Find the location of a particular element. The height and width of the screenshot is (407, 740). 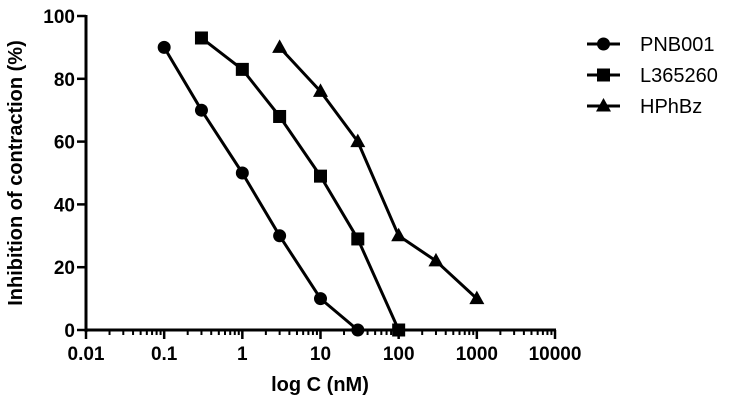

y-axis-title: Inhibition of contraction (%) is located at coordinates (16, 173).